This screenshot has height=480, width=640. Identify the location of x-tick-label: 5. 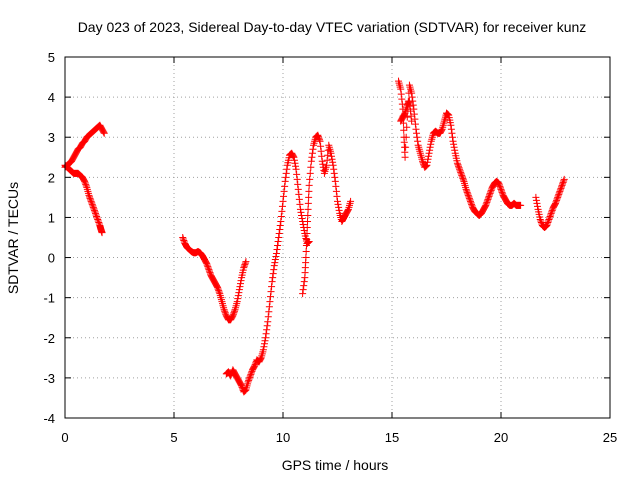
(173, 437).